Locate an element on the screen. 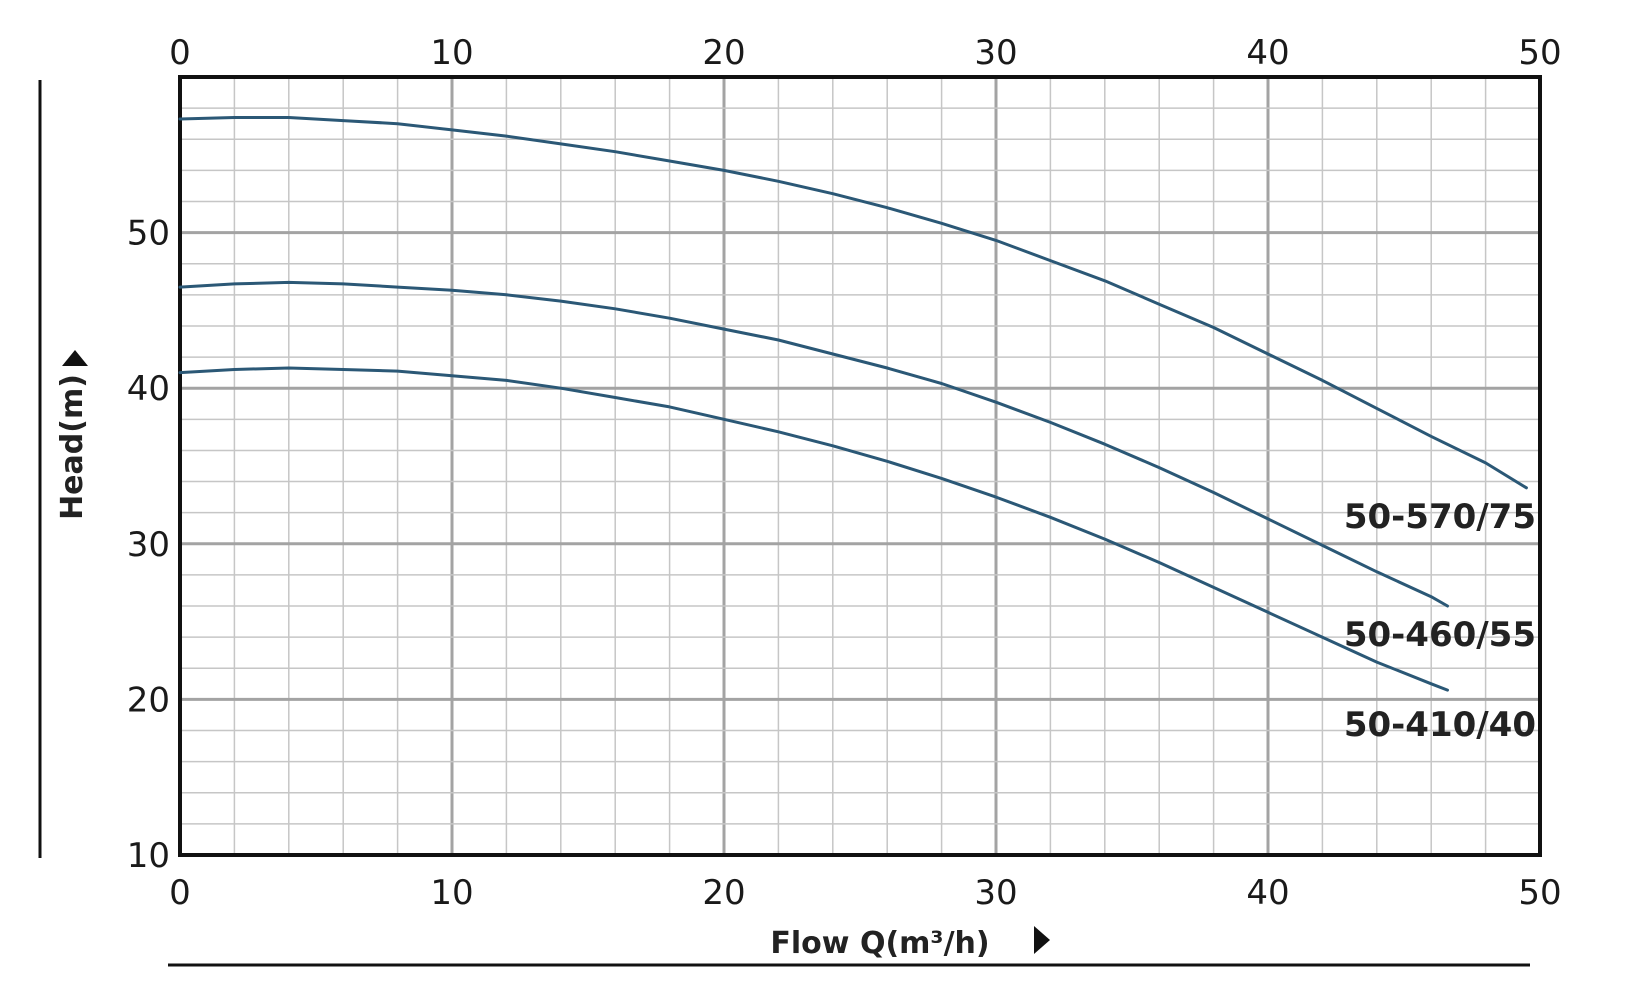 Image resolution: width=1628 pixels, height=1000 pixels. x-tick-label-bottom: 10 is located at coordinates (451, 893).